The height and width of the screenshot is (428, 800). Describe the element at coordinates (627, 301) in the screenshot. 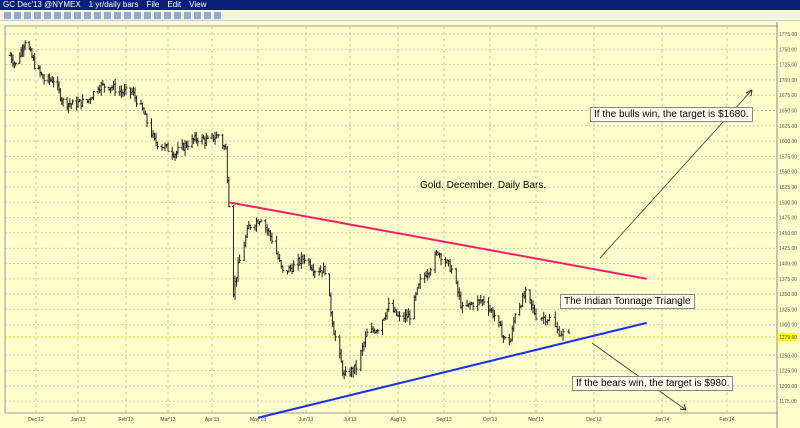

I see `triangle-annotation: The Indian Tonnage Triangle` at that location.